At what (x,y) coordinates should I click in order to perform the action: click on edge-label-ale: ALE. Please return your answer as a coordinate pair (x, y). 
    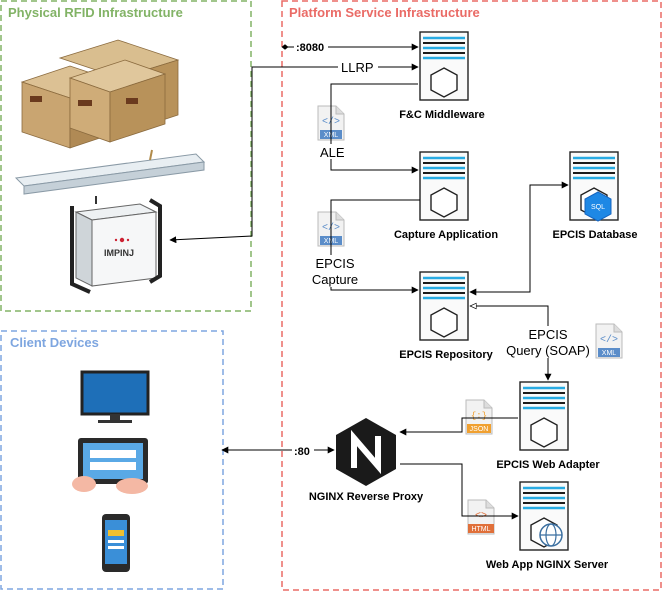
    Looking at the image, I should click on (332, 152).